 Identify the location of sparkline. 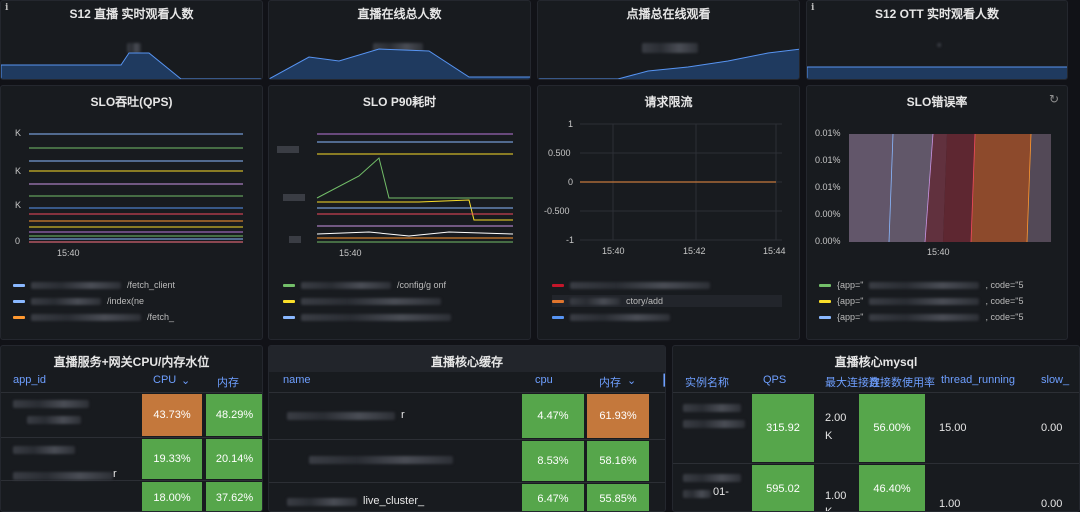
(937, 72).